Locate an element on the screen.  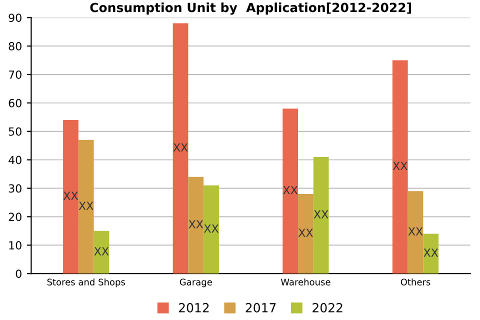
x-tick-label: Garage is located at coordinates (196, 283).